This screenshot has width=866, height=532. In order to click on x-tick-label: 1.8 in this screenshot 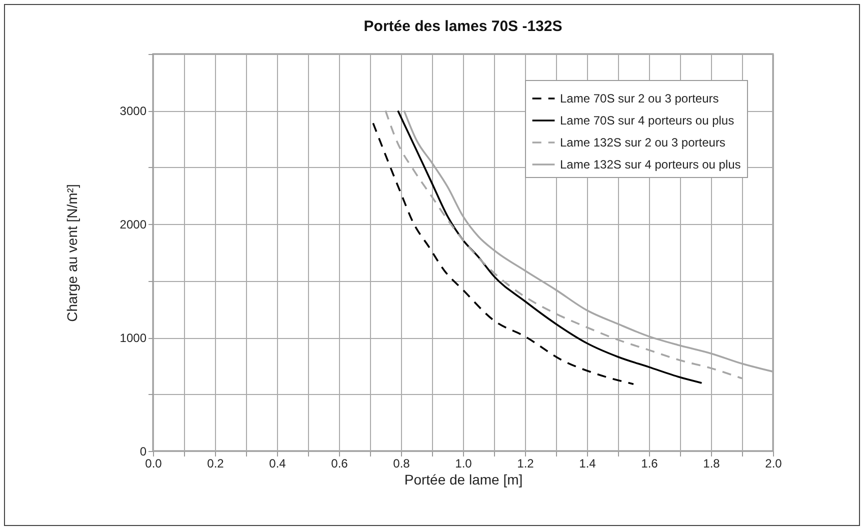, I will do `click(711, 463)`.